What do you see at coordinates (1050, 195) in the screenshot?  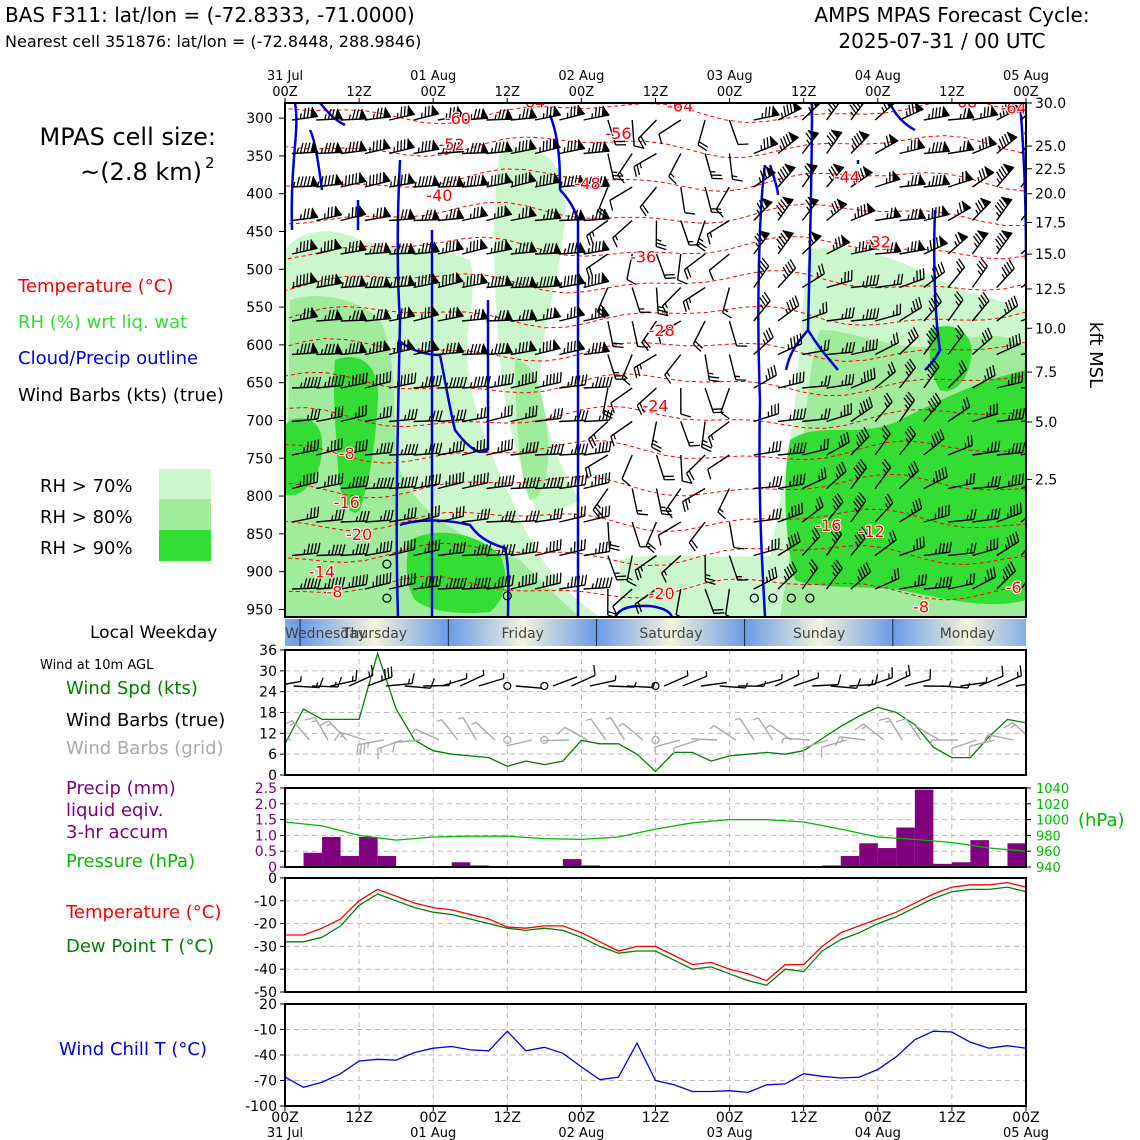 I see `height-tick-label: 20.0` at bounding box center [1050, 195].